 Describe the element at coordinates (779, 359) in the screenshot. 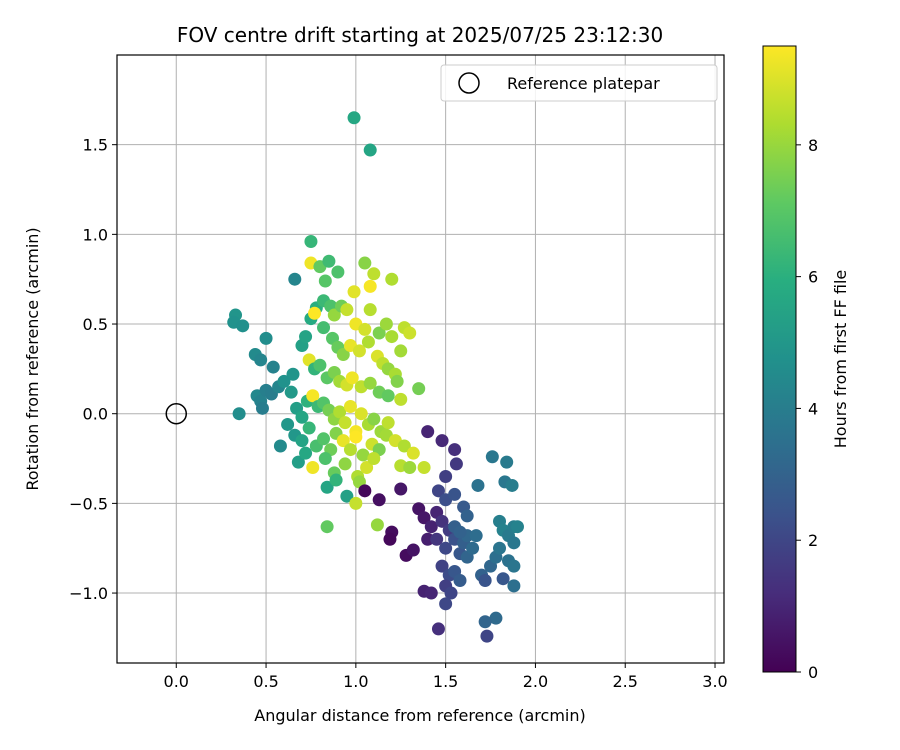

I see `colorbar-gradient` at that location.